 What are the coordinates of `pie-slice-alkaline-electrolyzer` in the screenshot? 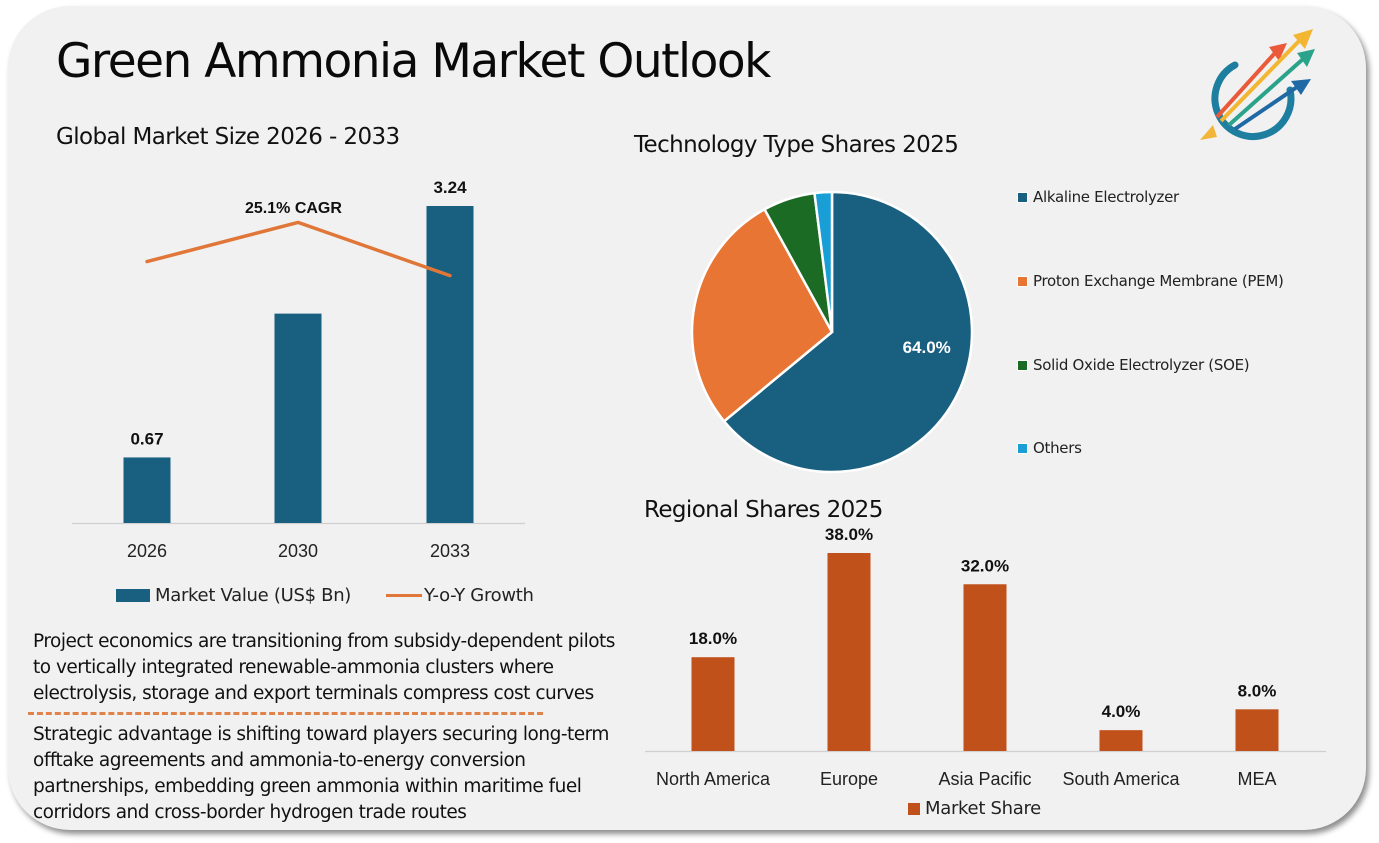 It's located at (848, 332).